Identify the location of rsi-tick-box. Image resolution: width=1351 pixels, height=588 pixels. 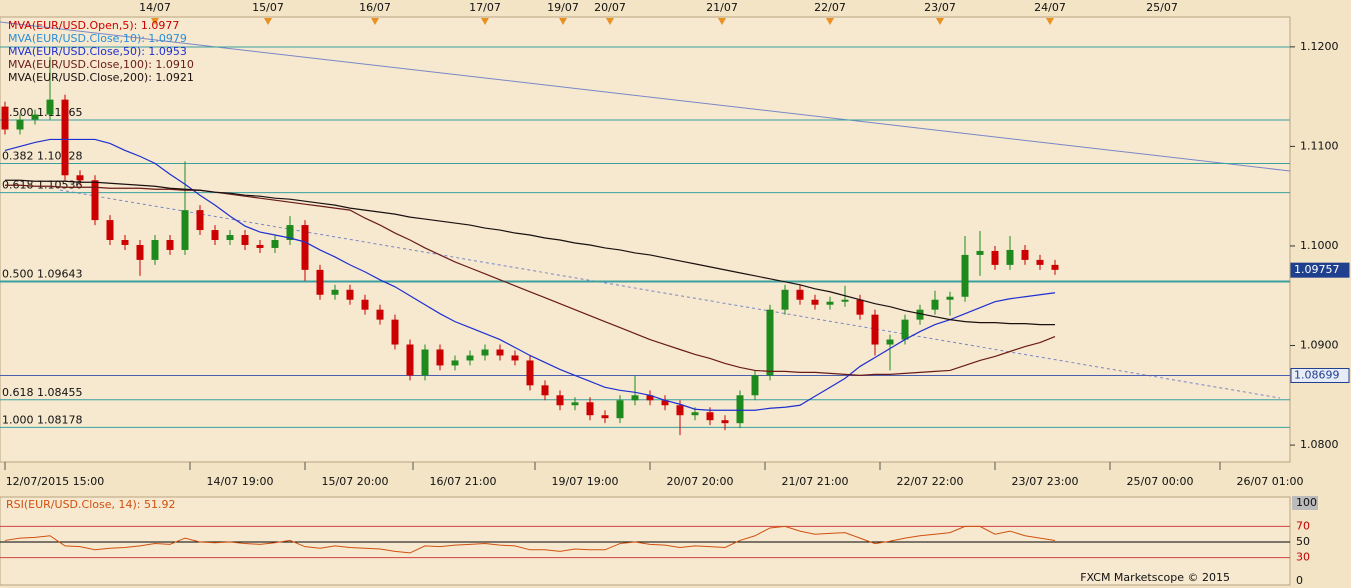
(1305, 503).